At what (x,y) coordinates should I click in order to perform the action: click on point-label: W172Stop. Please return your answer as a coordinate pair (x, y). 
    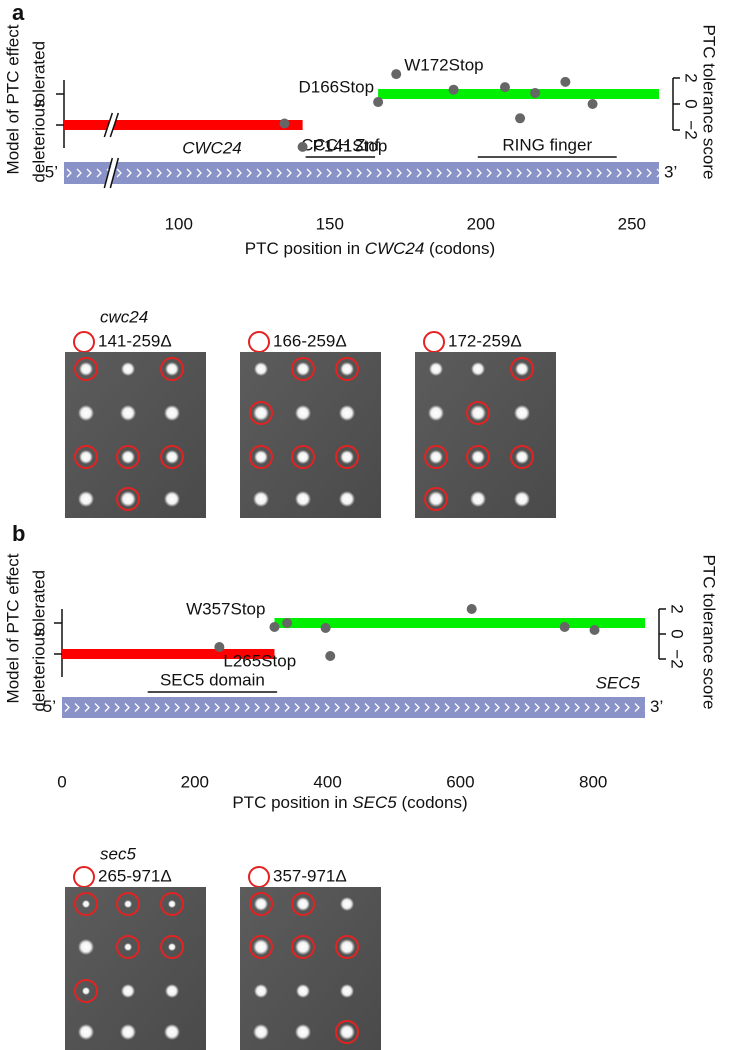
    Looking at the image, I should click on (443, 65).